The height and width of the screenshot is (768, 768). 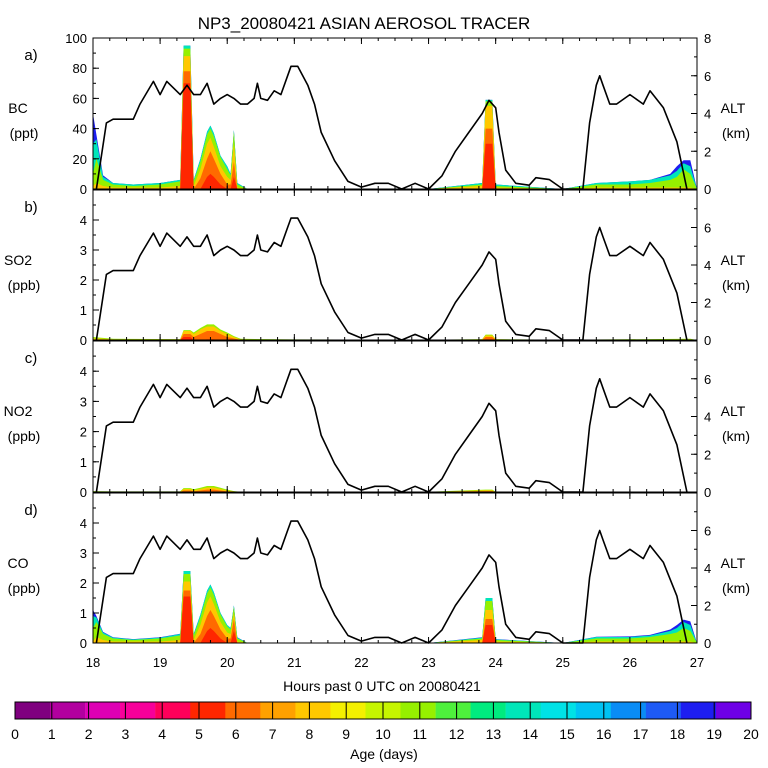 I want to click on colorbar-tick-label: 11, so click(x=420, y=734).